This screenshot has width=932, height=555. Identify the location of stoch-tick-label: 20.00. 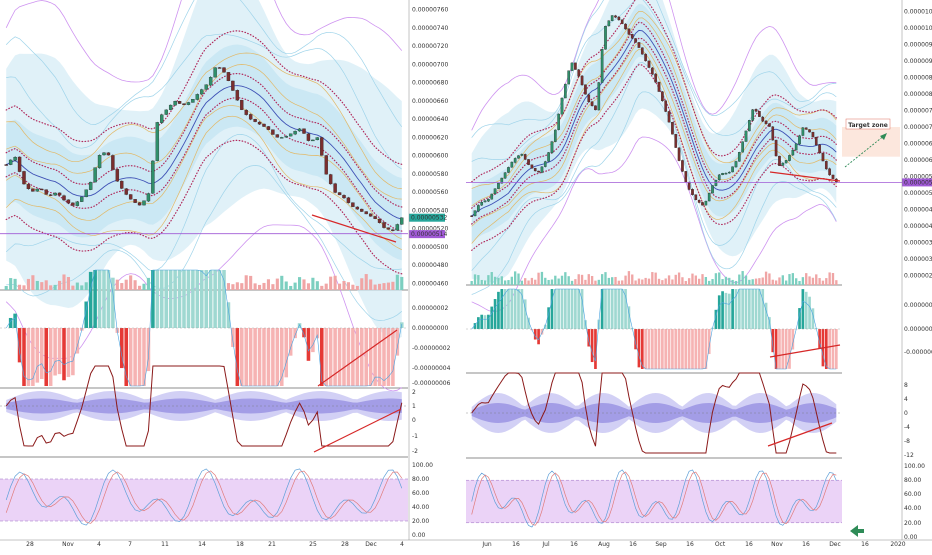
(912, 523).